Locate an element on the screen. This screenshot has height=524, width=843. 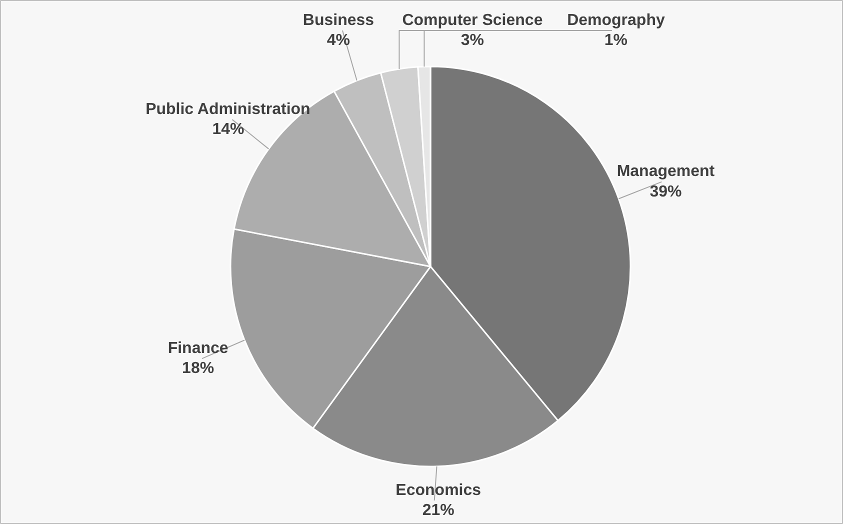
slice-label: Finance is located at coordinates (198, 348).